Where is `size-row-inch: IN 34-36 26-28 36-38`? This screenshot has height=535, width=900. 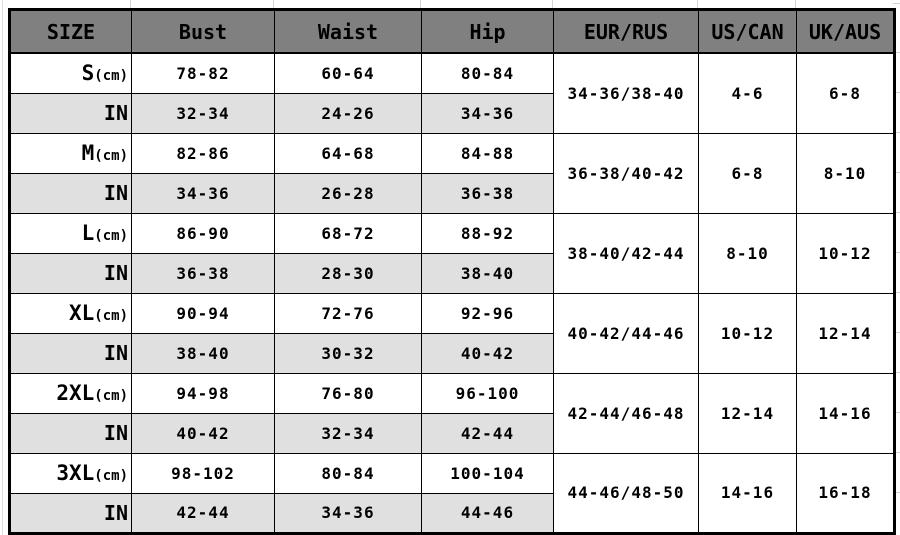 size-row-inch: IN 34-36 26-28 36-38 is located at coordinates (452, 193).